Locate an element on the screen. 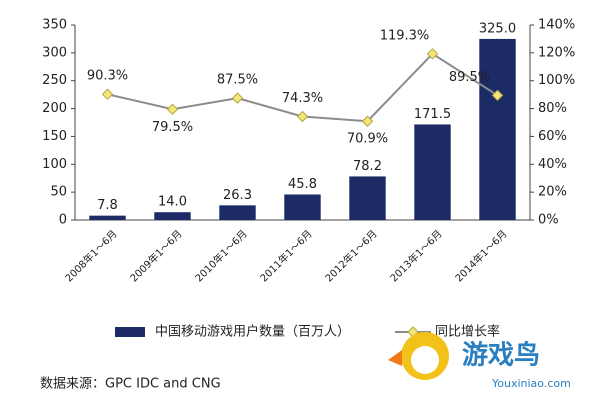 This screenshot has height=400, width=600. x-tick-label: 2013年1～6月 is located at coordinates (415, 255).